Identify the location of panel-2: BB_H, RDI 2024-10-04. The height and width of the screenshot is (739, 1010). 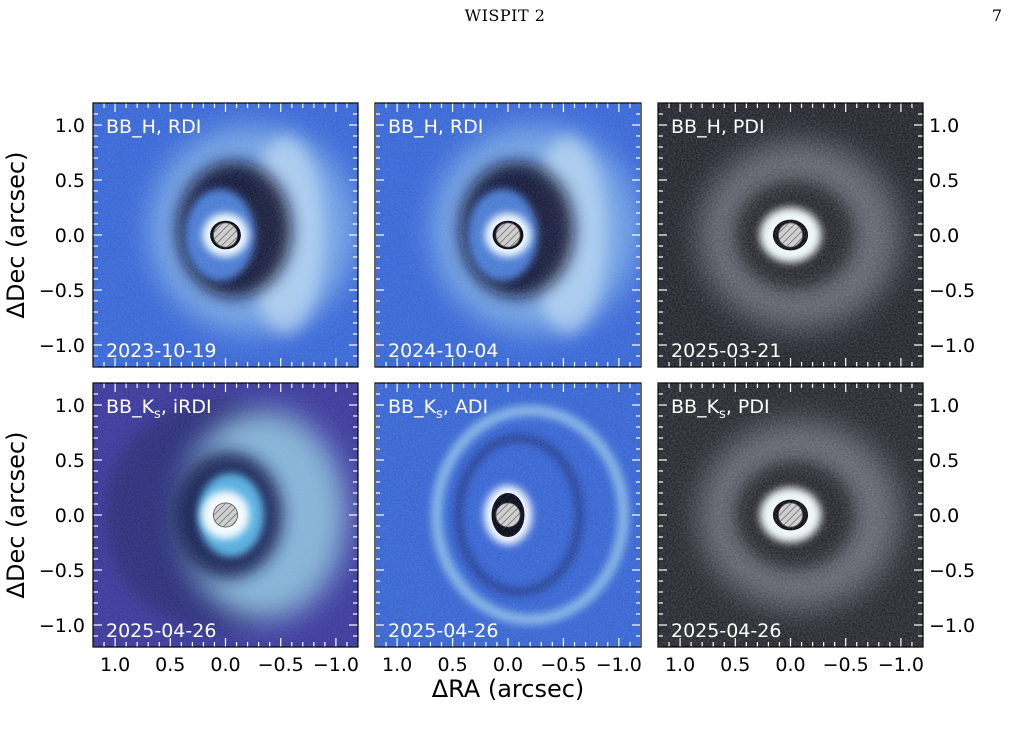
(508, 235).